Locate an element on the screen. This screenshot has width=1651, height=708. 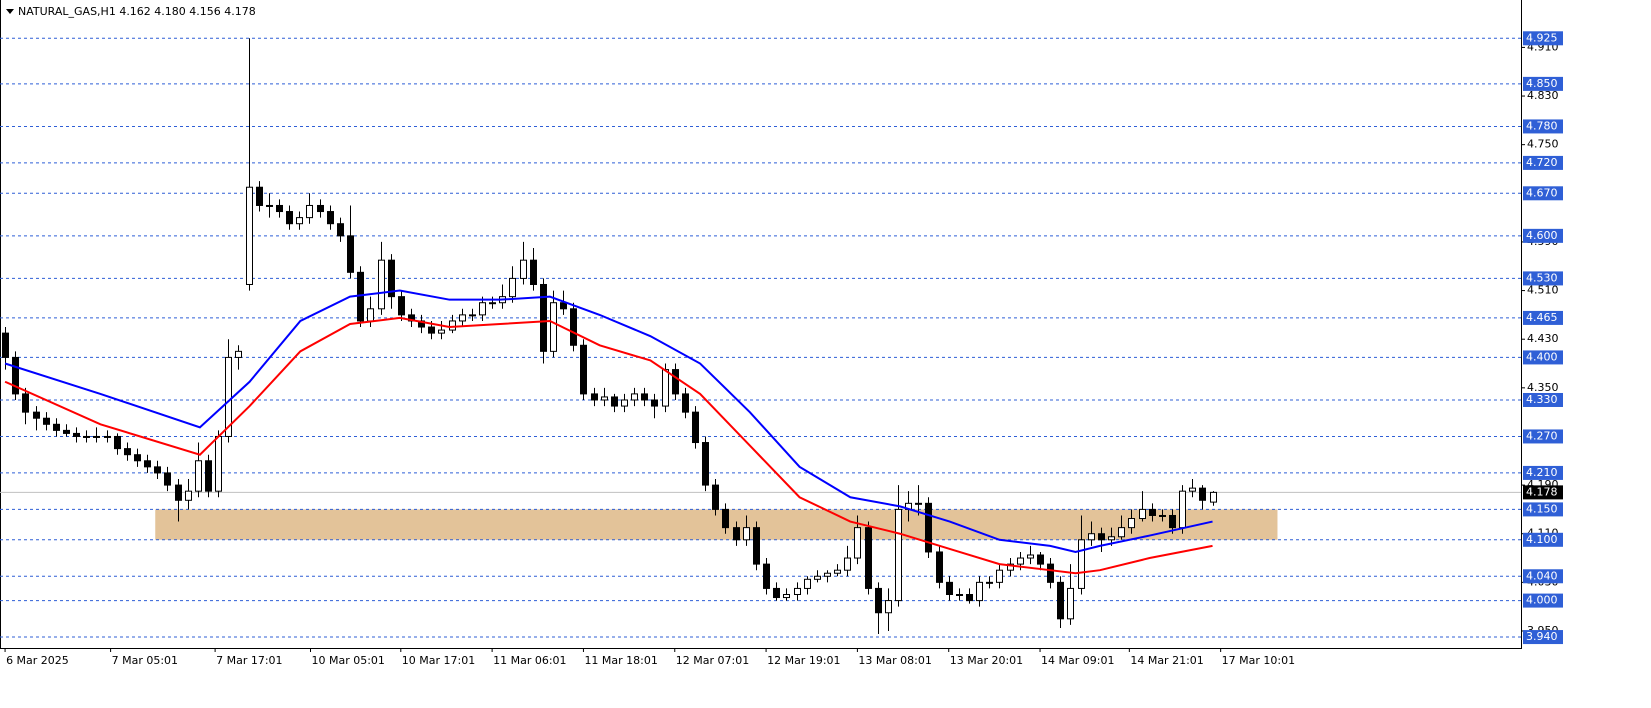
y-tick-label: 4.510 is located at coordinates (1543, 290).